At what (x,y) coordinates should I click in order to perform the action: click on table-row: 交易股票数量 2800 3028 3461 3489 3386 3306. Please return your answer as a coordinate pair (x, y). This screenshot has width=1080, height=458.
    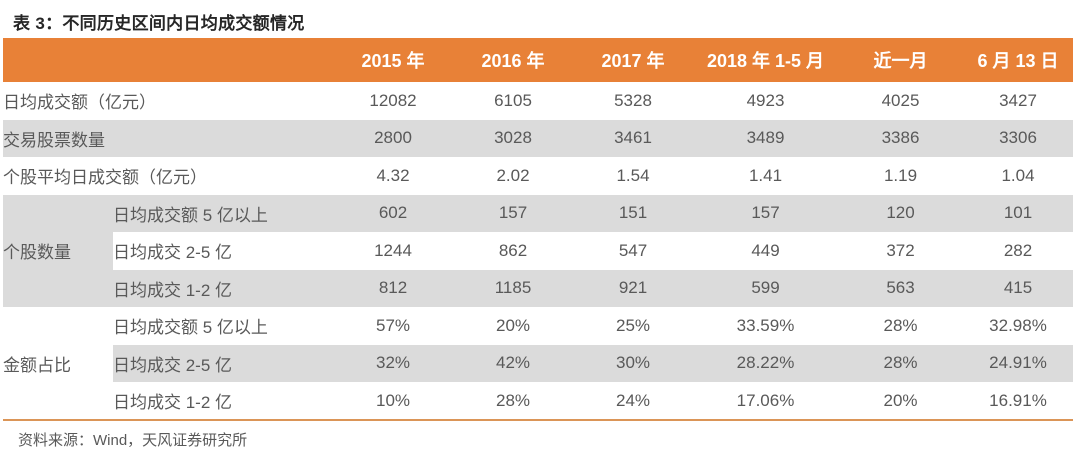
    Looking at the image, I should click on (538, 138).